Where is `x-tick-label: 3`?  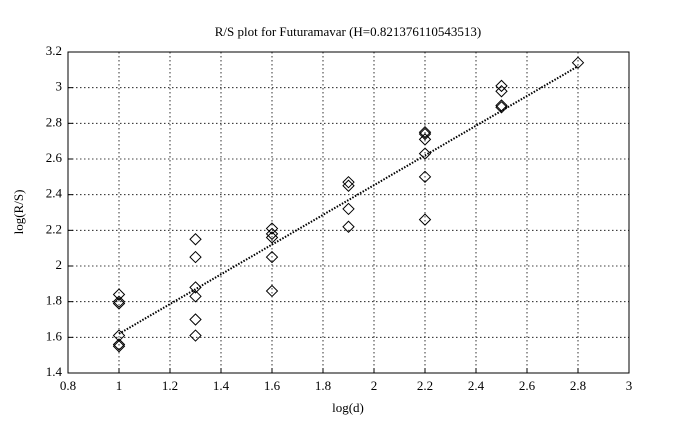 x-tick-label: 3 is located at coordinates (629, 385).